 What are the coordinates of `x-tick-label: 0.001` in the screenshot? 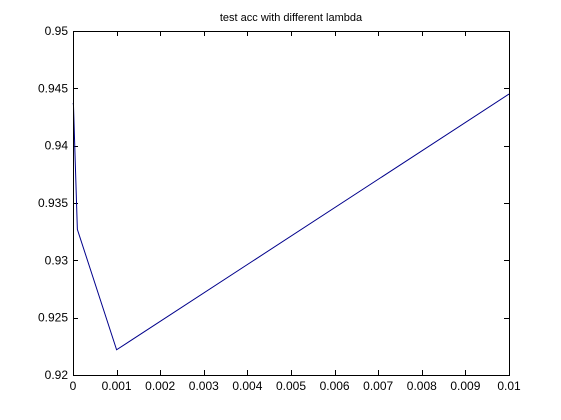 It's located at (117, 386).